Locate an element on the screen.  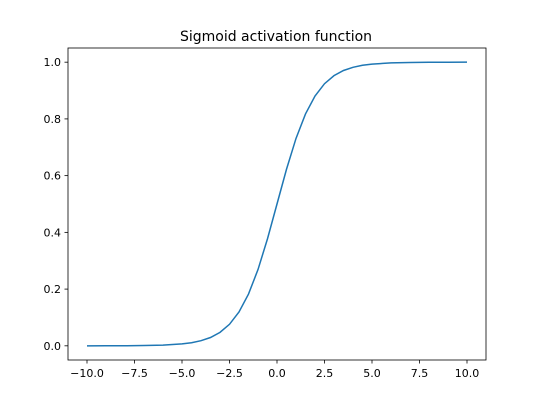
x-tick-label: 0.0 is located at coordinates (277, 373).